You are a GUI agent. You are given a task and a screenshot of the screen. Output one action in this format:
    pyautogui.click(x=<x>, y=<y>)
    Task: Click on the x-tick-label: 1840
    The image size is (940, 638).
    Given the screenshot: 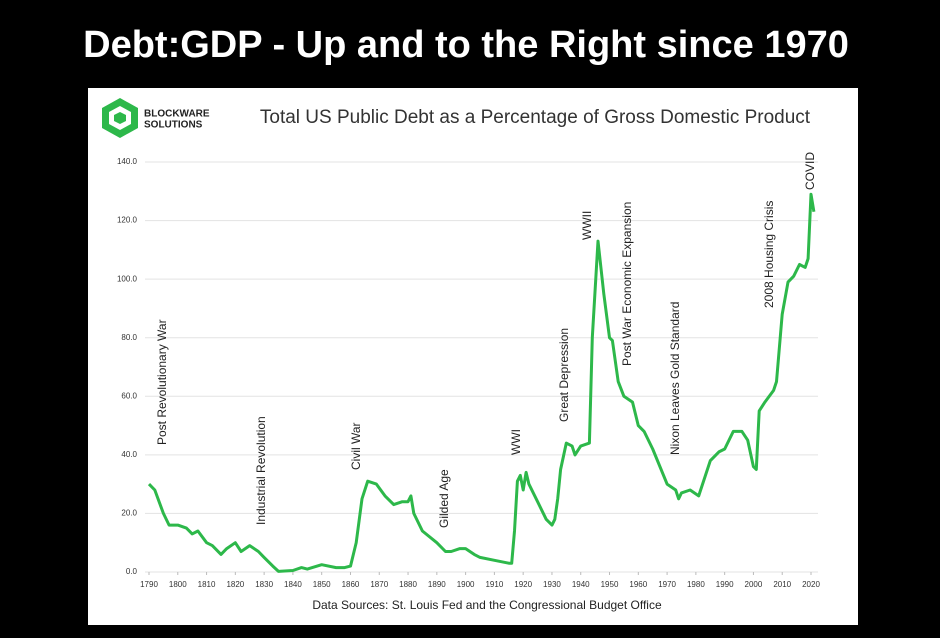 What is the action you would take?
    pyautogui.click(x=293, y=584)
    